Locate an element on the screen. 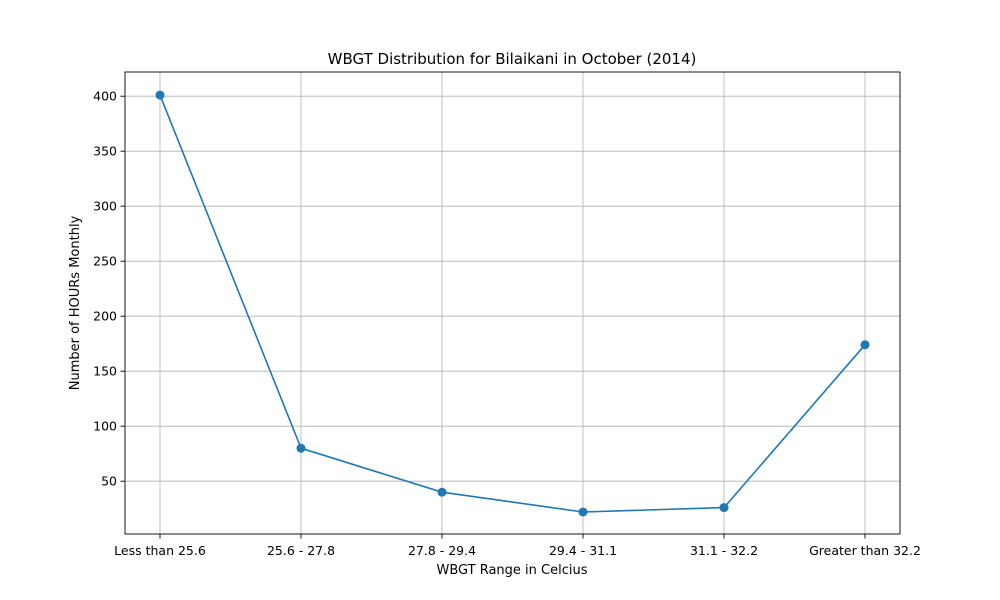  y-tick-label: 100 is located at coordinates (105, 426).